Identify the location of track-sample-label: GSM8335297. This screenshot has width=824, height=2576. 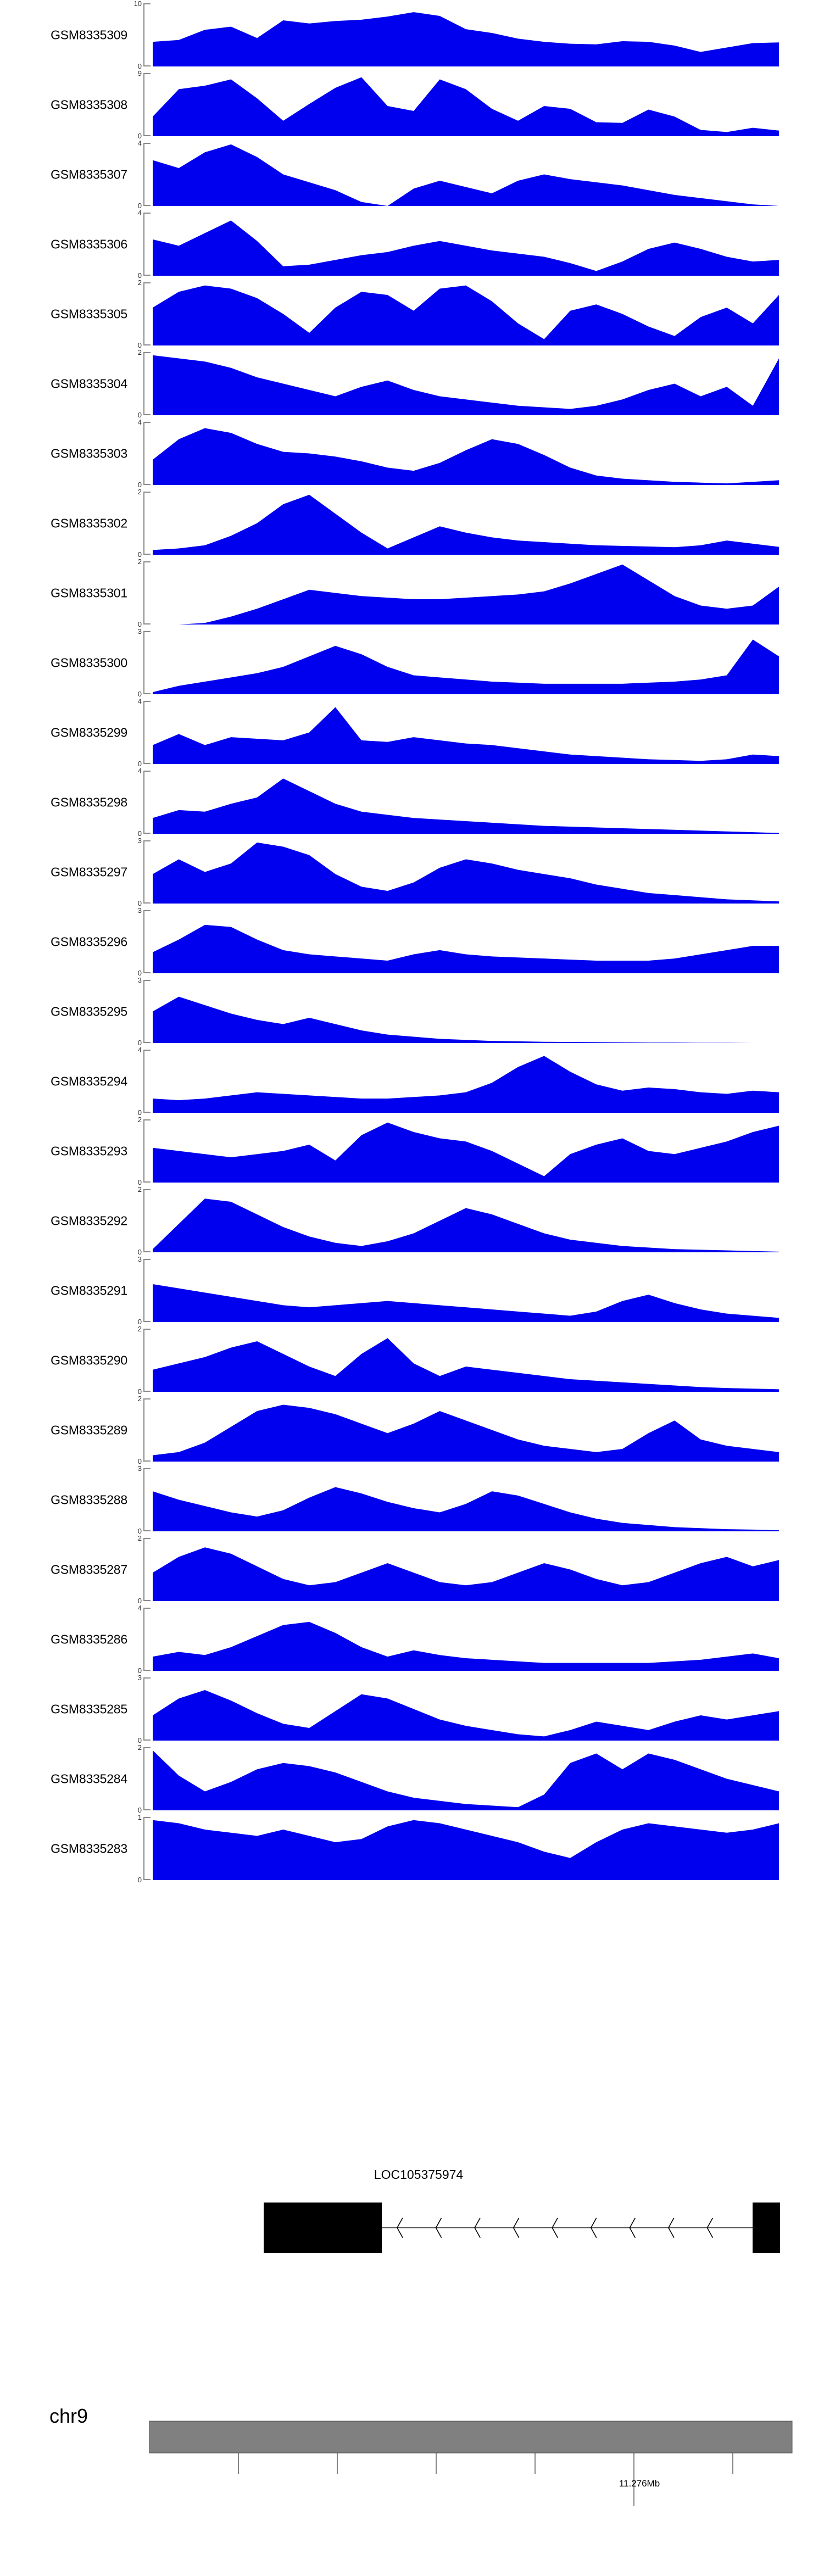
(89, 872).